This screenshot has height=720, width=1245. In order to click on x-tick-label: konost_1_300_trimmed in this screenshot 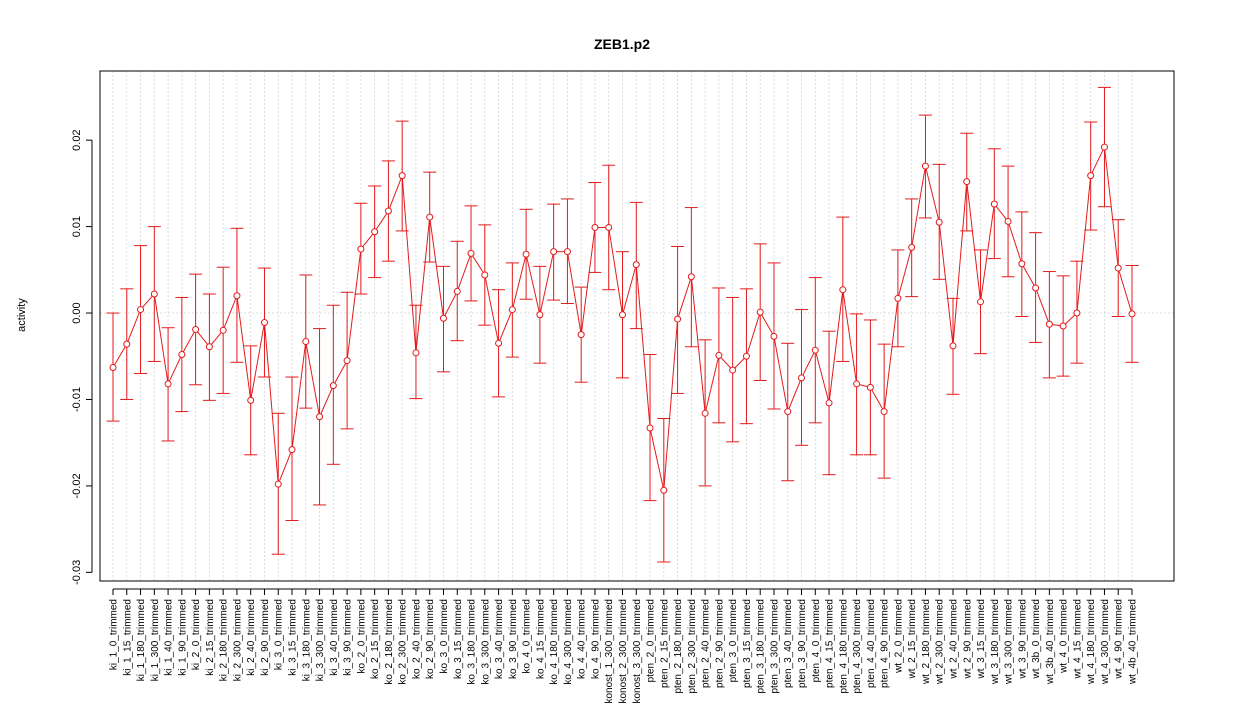, I will do `click(609, 651)`.